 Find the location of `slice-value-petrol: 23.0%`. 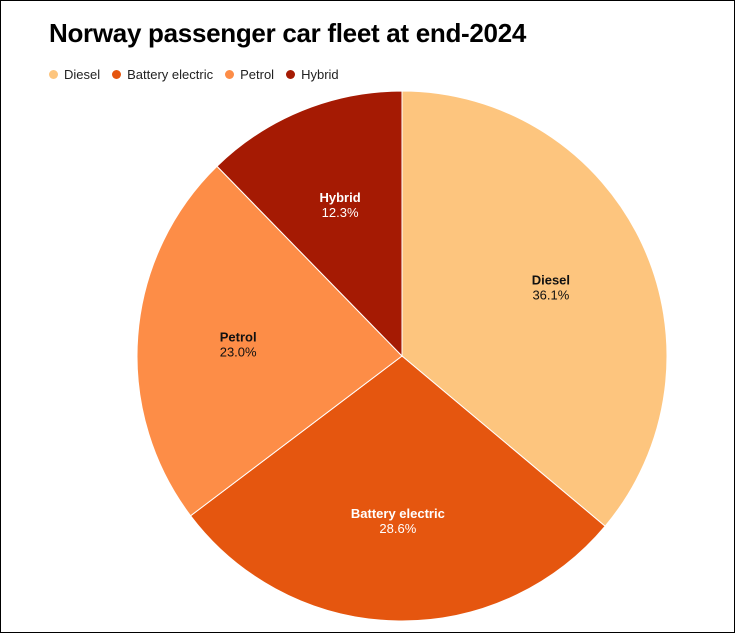

slice-value-petrol: 23.0% is located at coordinates (238, 352).